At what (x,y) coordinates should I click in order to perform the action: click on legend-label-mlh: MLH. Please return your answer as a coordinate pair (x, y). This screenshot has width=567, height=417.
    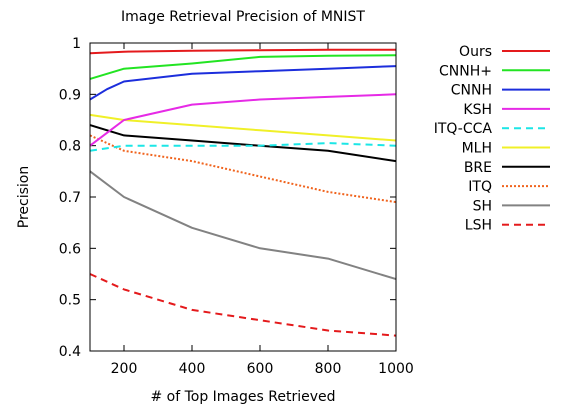
    Looking at the image, I should click on (477, 149).